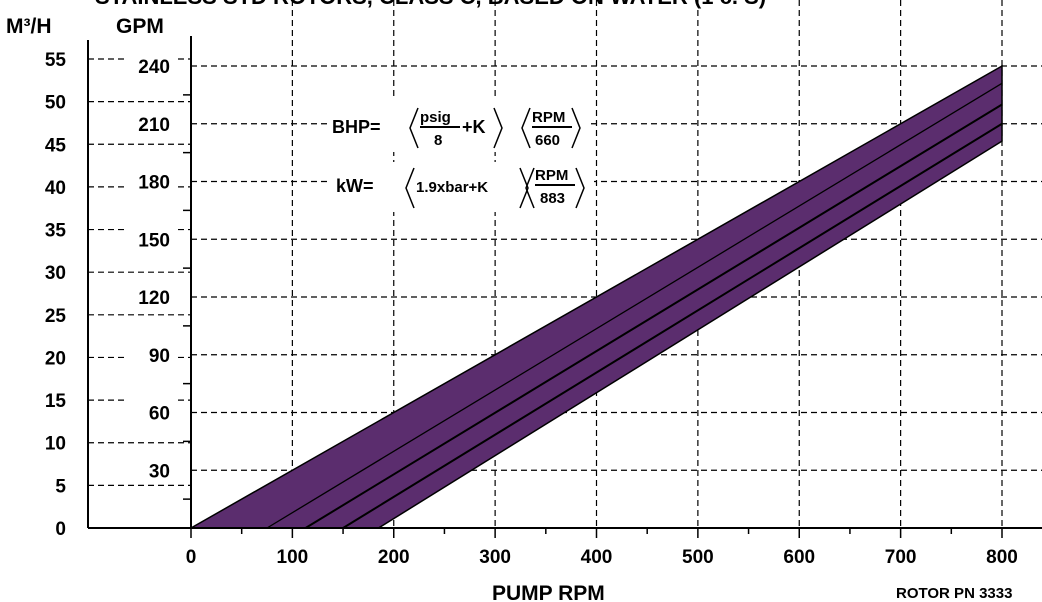 This screenshot has height=602, width=1042. I want to click on m3h-tick-label-5: 5, so click(60, 486).